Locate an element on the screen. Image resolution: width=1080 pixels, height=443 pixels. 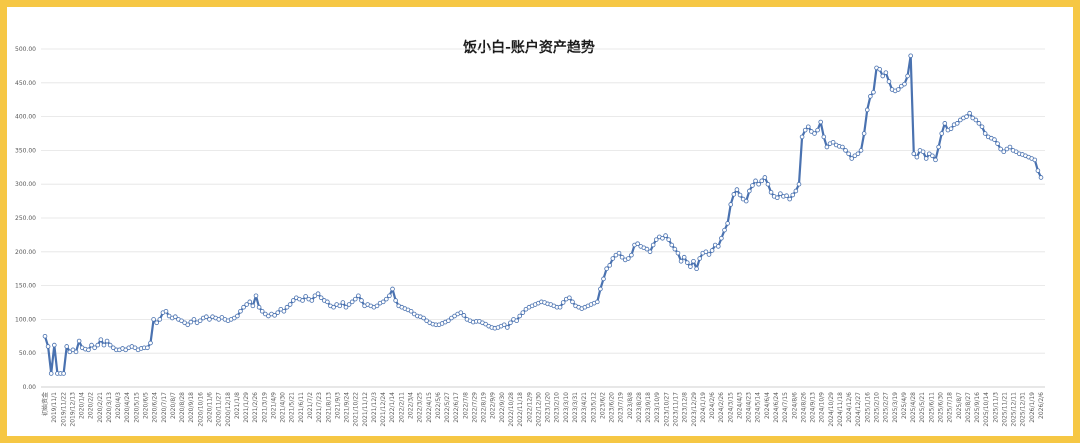
x-tick-label: 2025/1/16 is located at coordinates (867, 407).